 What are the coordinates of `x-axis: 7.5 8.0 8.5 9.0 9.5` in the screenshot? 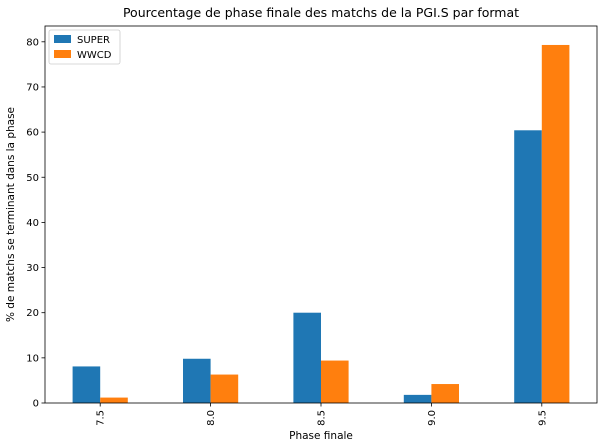 It's located at (322, 414).